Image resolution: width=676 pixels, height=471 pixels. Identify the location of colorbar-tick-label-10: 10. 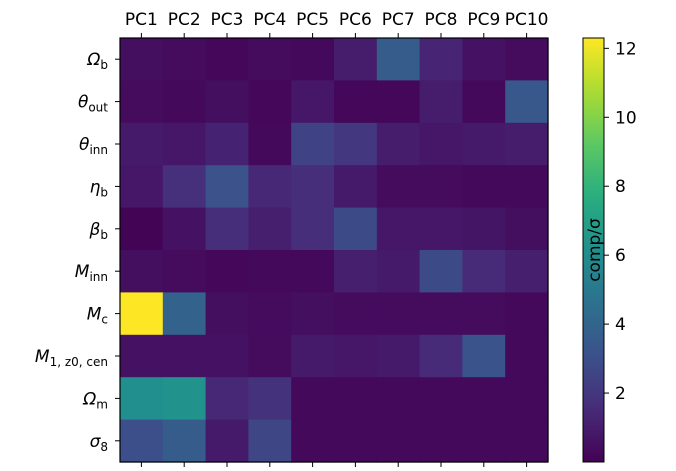
(626, 118).